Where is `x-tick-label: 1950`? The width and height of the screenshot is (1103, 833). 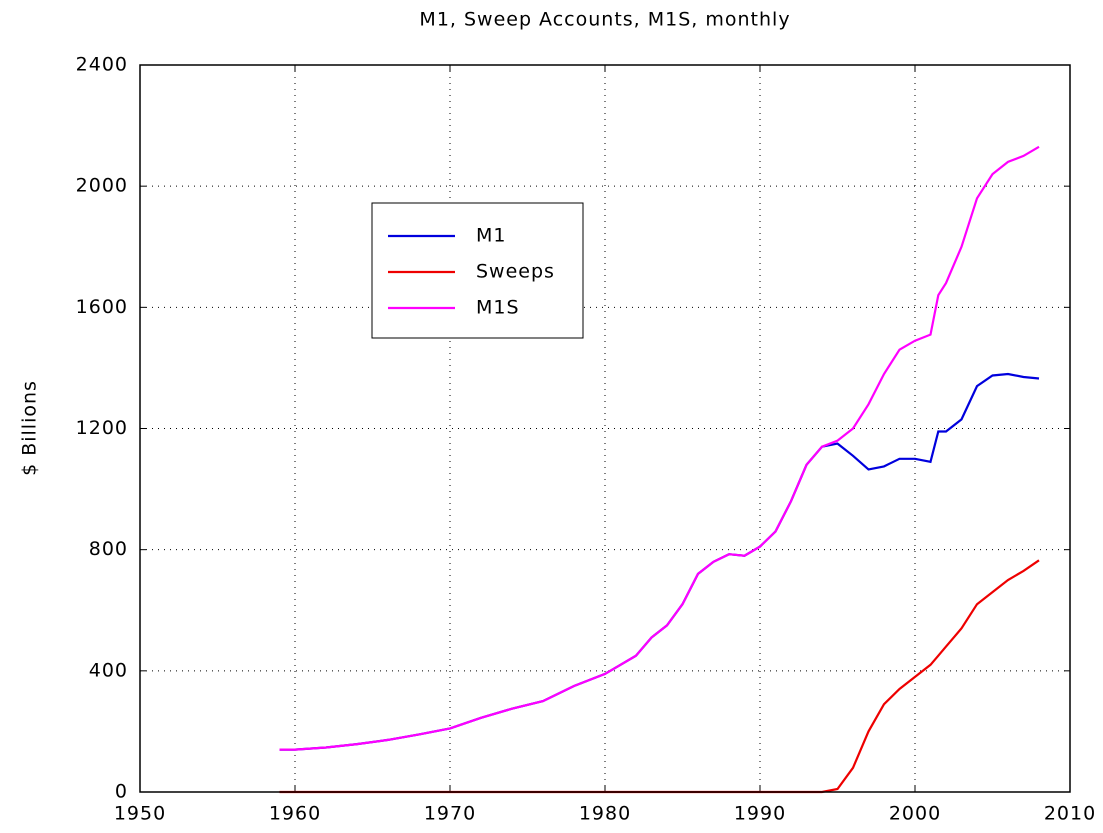 x-tick-label: 1950 is located at coordinates (140, 814).